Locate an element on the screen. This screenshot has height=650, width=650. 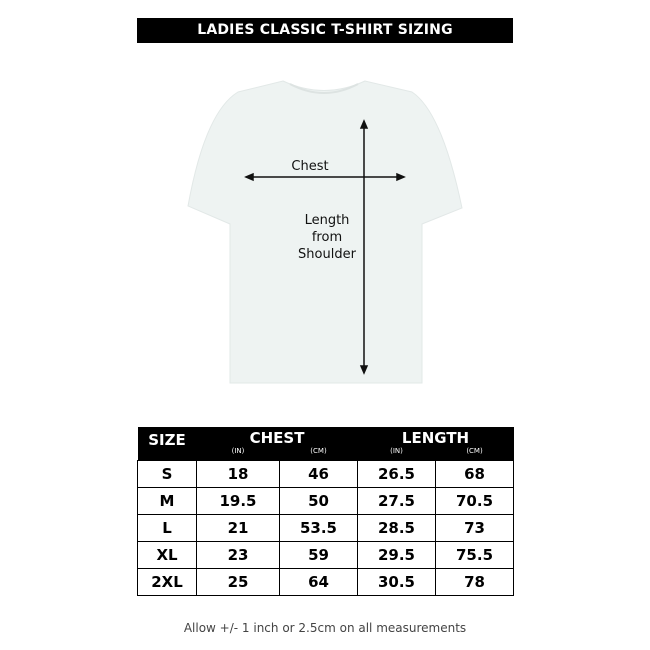
value-cell: 68 is located at coordinates (474, 474).